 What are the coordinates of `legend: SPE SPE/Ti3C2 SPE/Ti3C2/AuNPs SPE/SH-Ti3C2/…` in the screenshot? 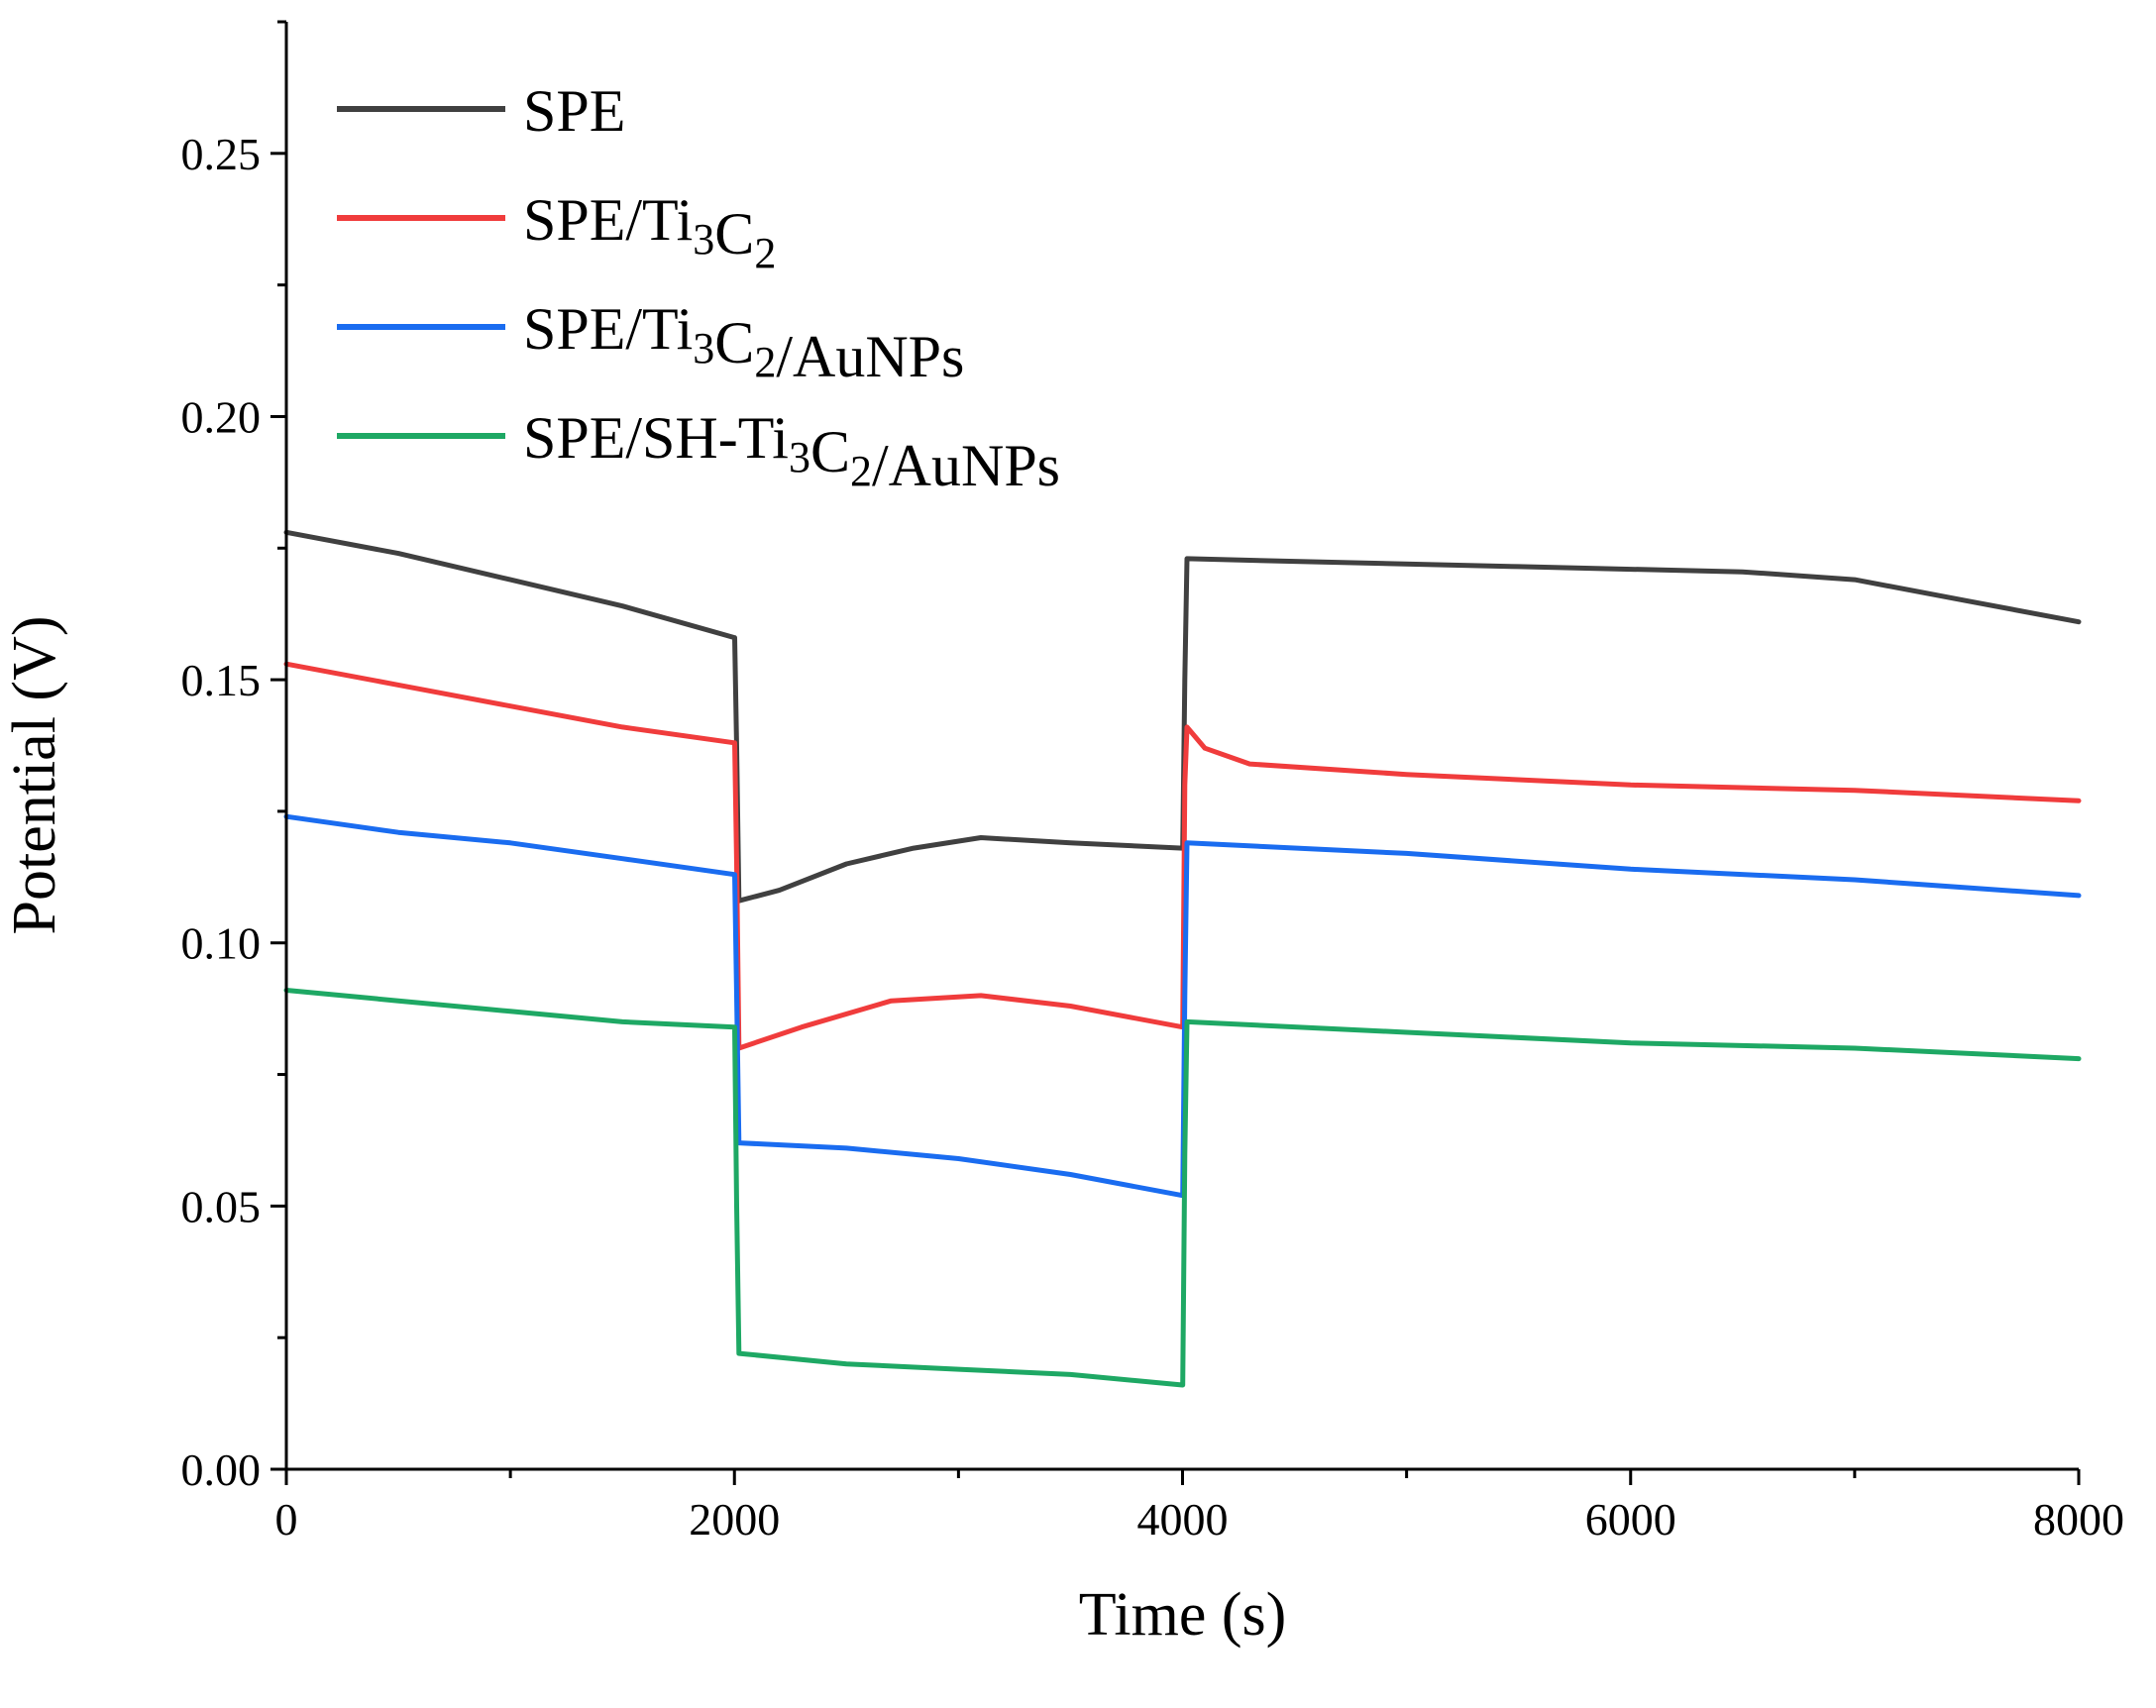 It's located at (698, 288).